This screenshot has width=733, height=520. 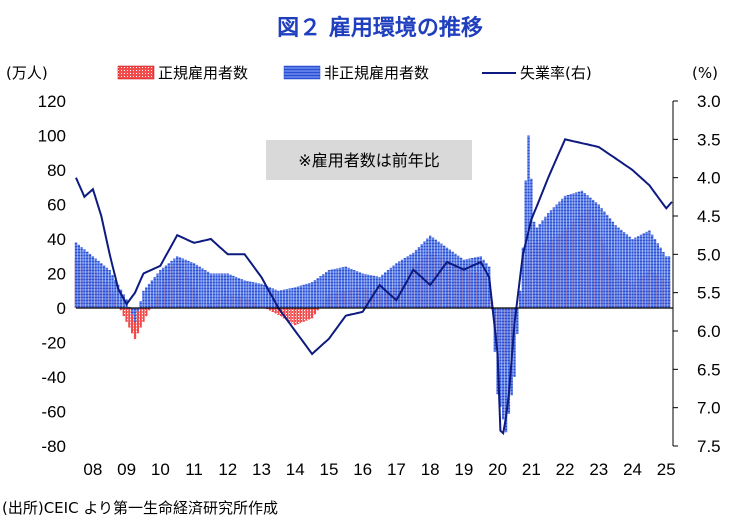 I want to click on x-tick-label: 11, so click(x=194, y=469).